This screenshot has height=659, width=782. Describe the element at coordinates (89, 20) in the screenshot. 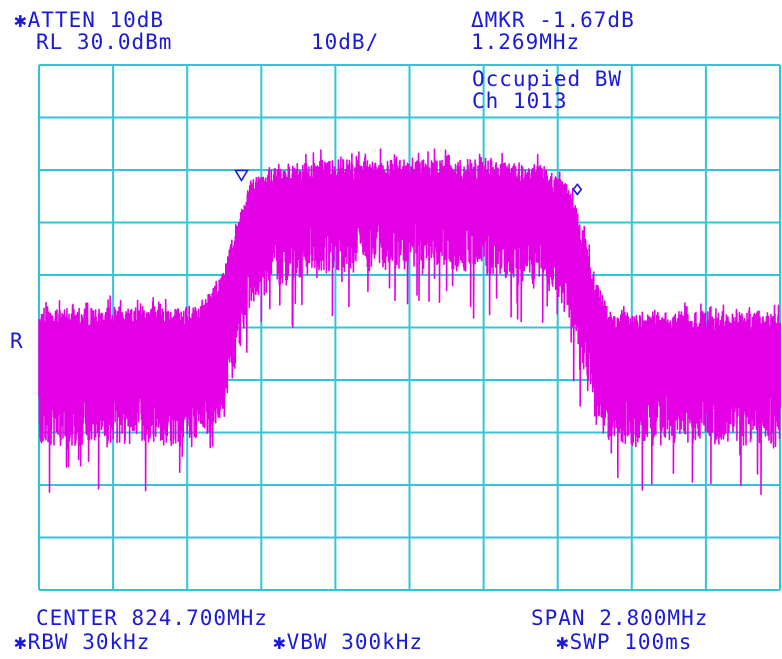

I see `attenuation-label: ✱ATTEN 10dB` at that location.